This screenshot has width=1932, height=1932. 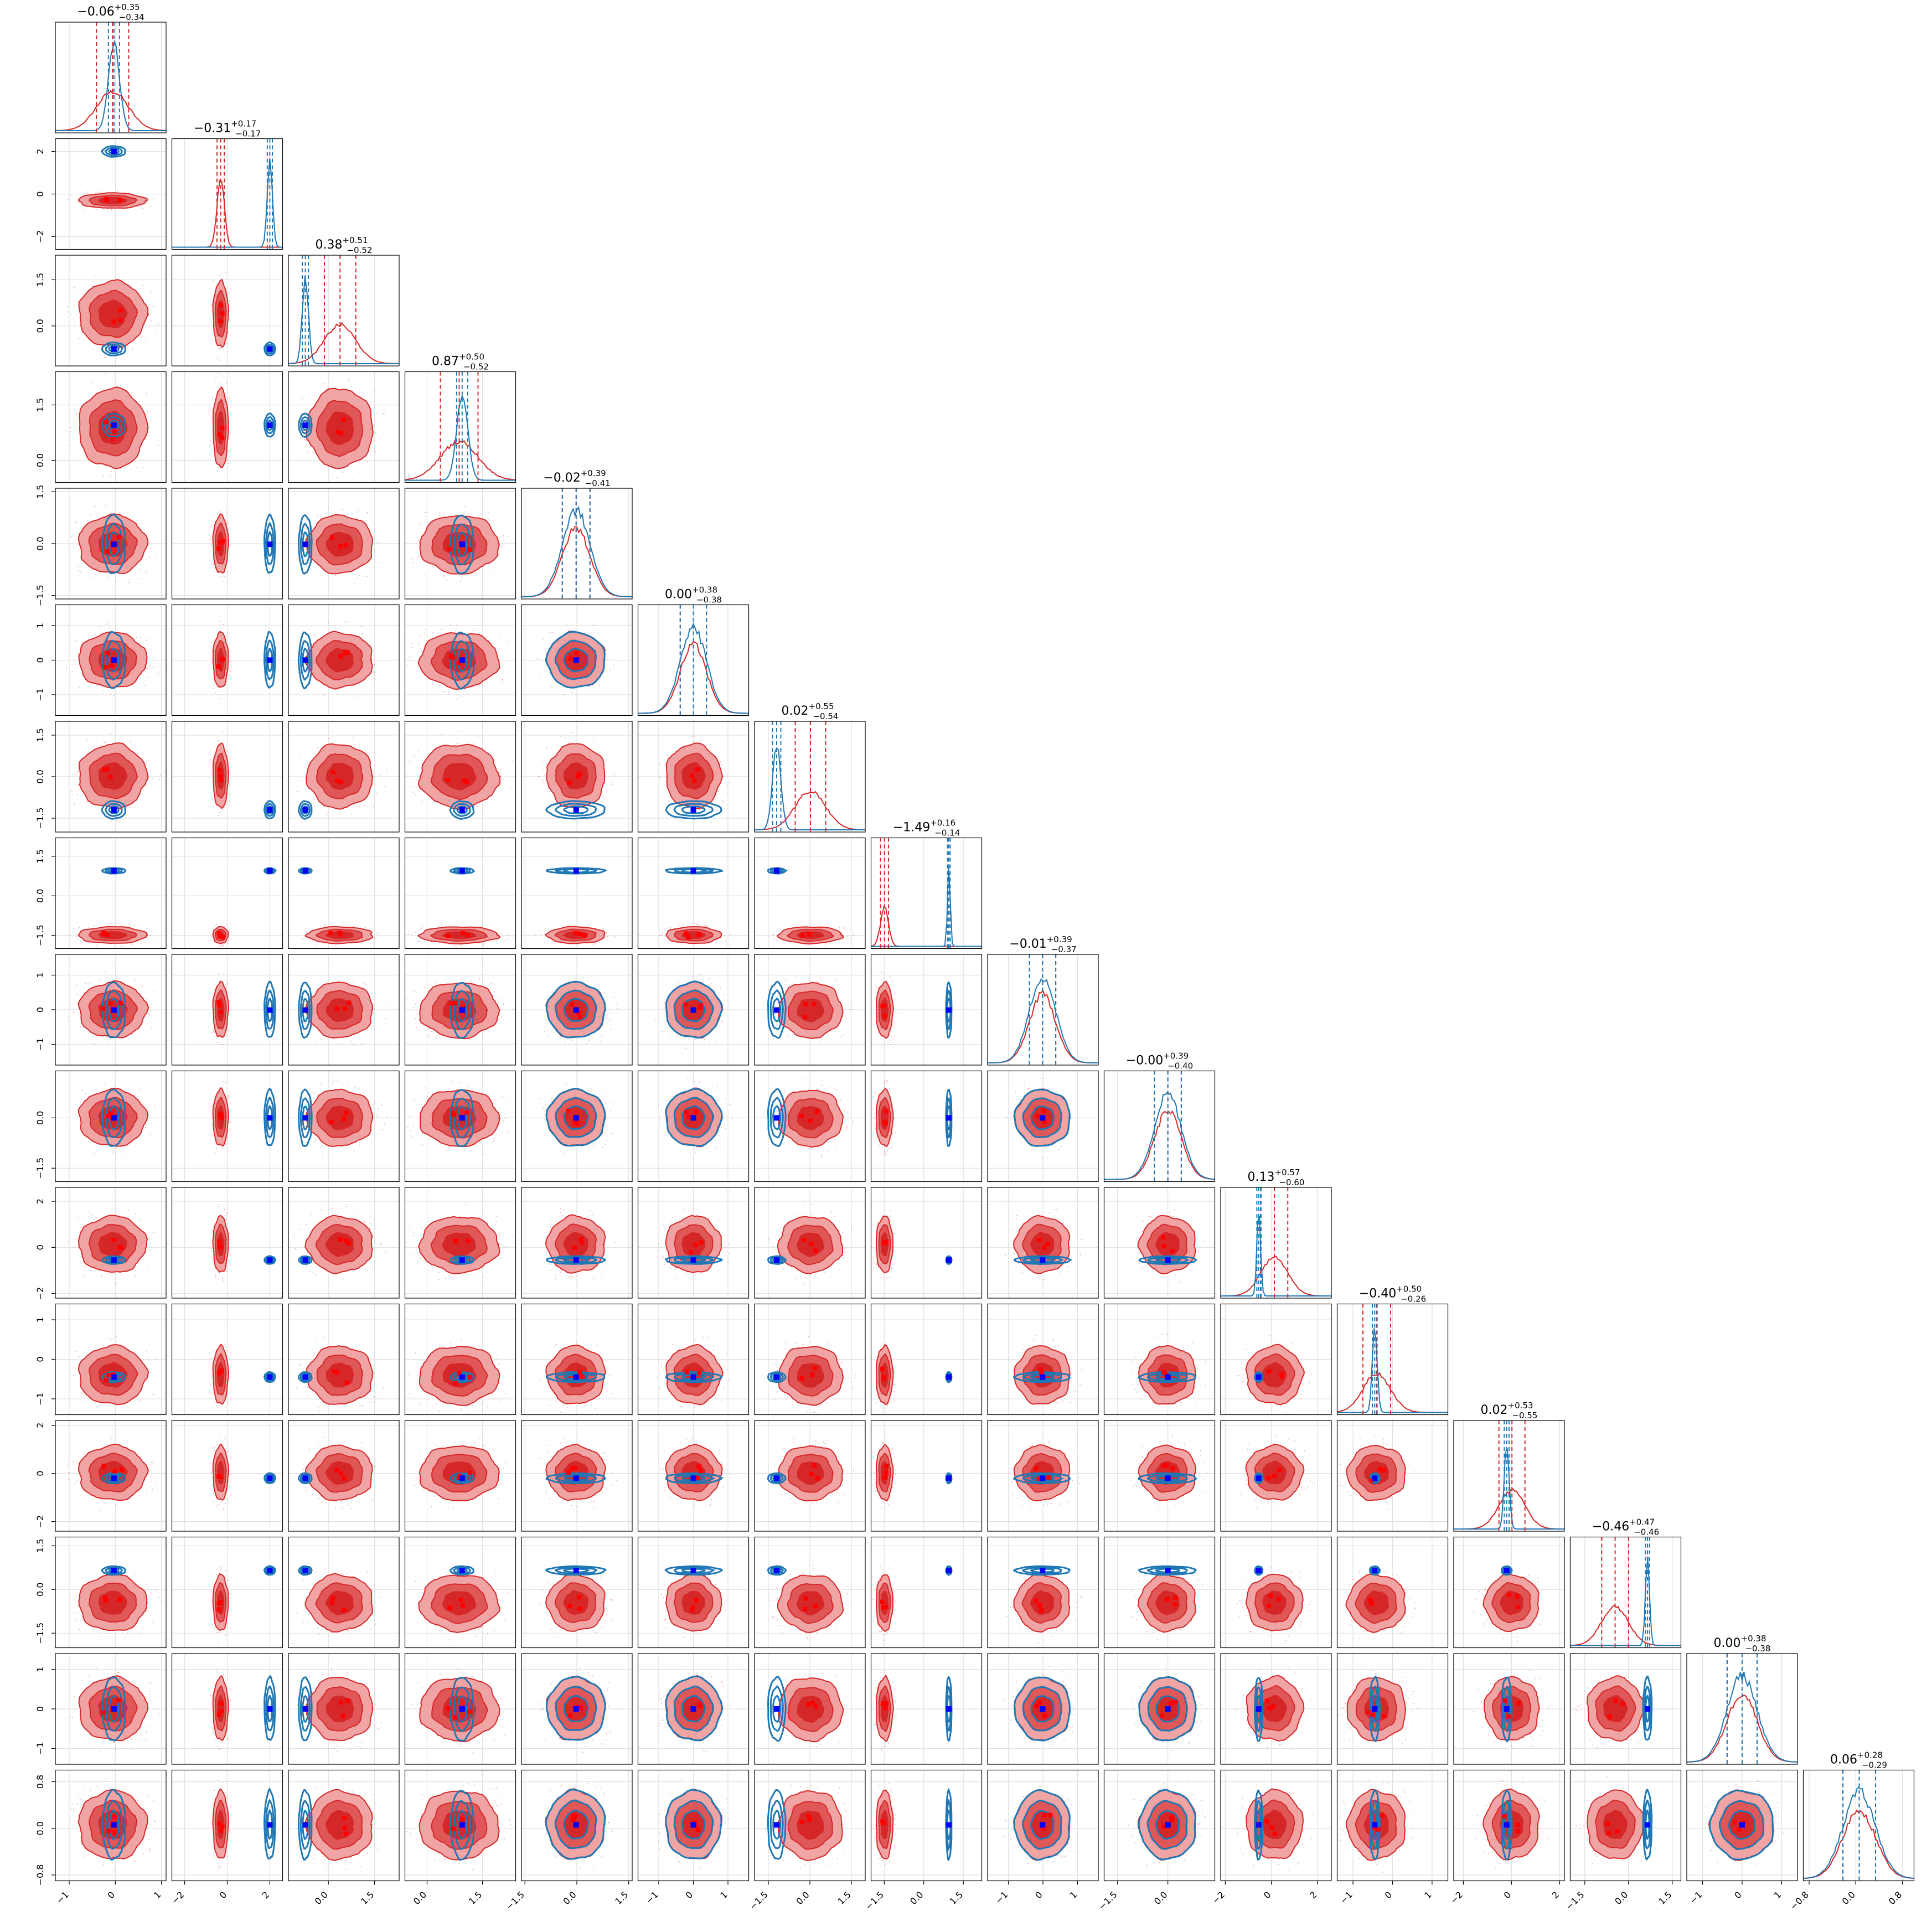 What do you see at coordinates (40, 280) in the screenshot?
I see `y-tick-label: 1.5` at bounding box center [40, 280].